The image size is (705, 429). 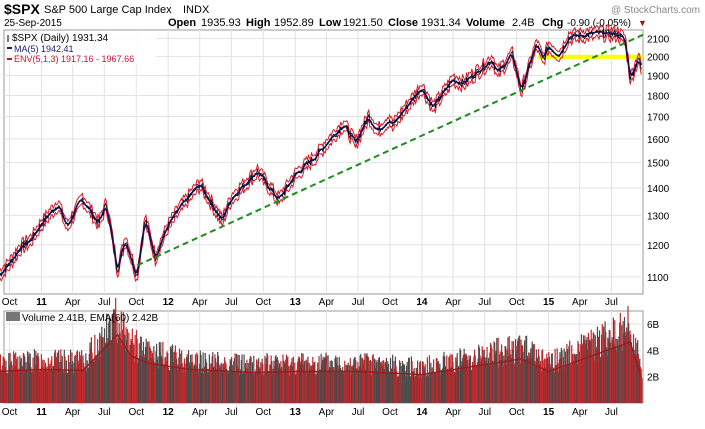 What do you see at coordinates (658, 140) in the screenshot?
I see `y-tick-label: 1600` at bounding box center [658, 140].